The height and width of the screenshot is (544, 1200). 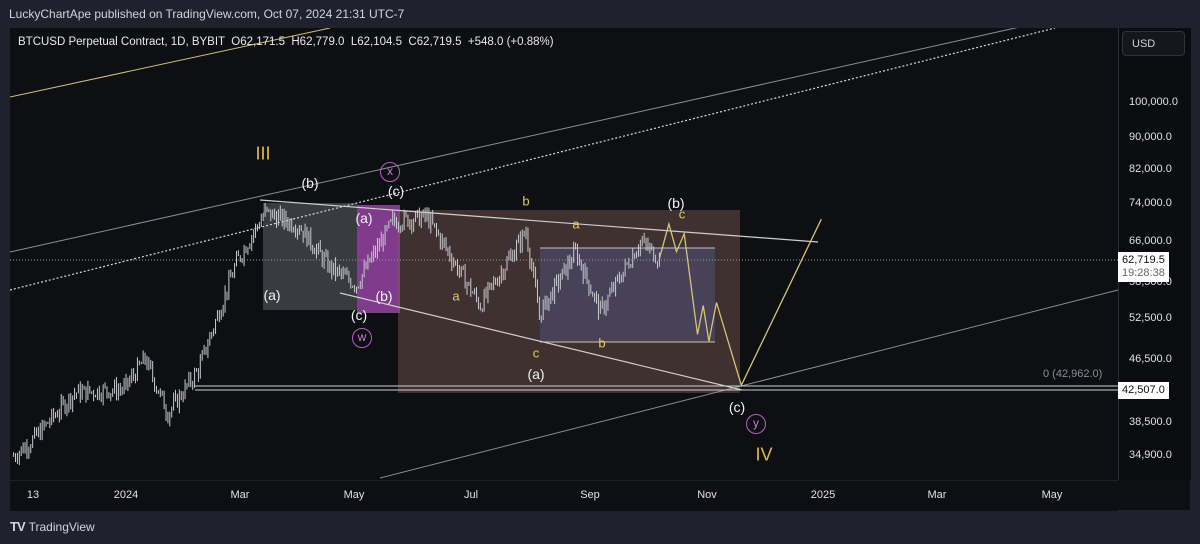 What do you see at coordinates (1150, 137) in the screenshot?
I see `price-tick: 90,000.0` at bounding box center [1150, 137].